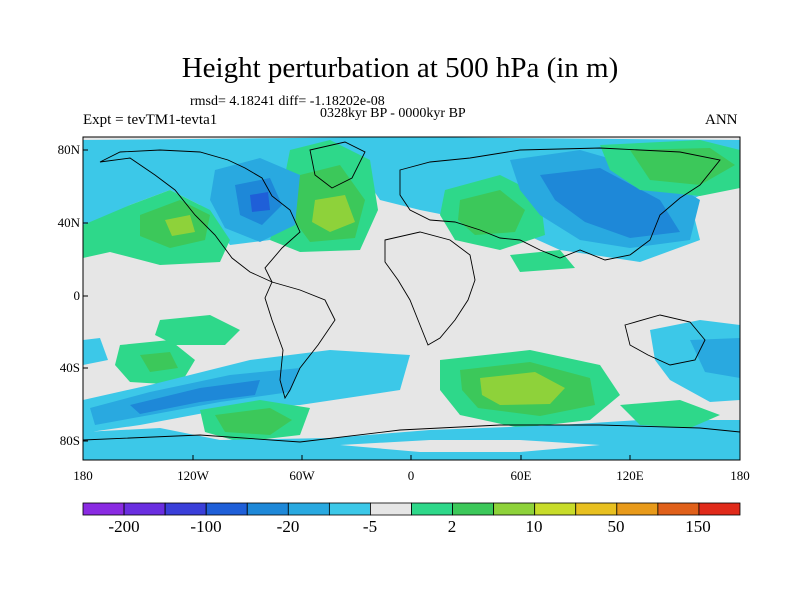  I want to click on lat-label: 80N, so click(68, 149).